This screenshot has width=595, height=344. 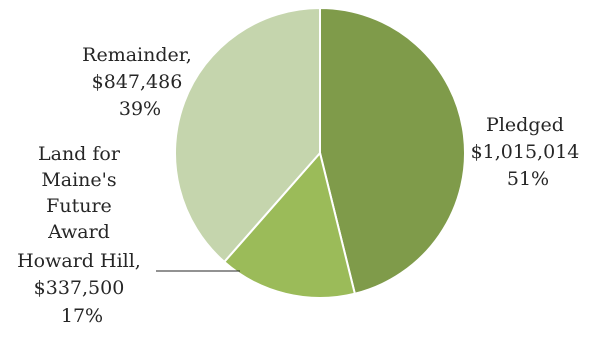 I want to click on label-pledged: Pledged $1,015,014 51%, so click(x=528, y=152).